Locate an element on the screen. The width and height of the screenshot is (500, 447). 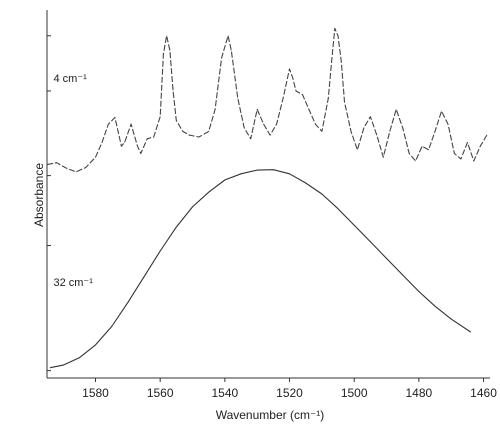
series-annotation-1: 32 cm⁻¹ is located at coordinates (73, 283).